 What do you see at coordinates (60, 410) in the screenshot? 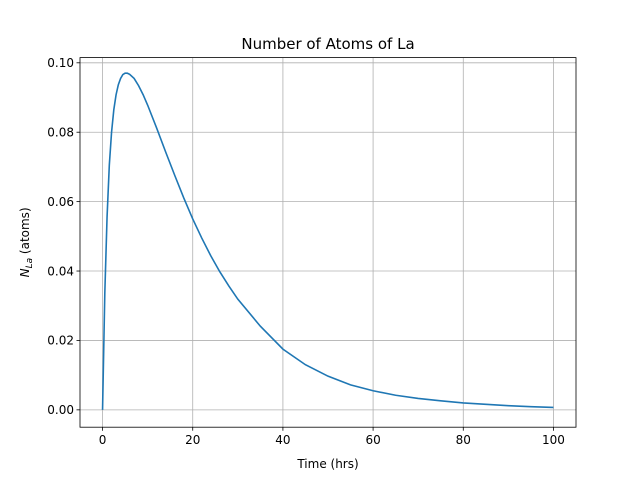
I see `y-tick-label: 0.00` at bounding box center [60, 410].